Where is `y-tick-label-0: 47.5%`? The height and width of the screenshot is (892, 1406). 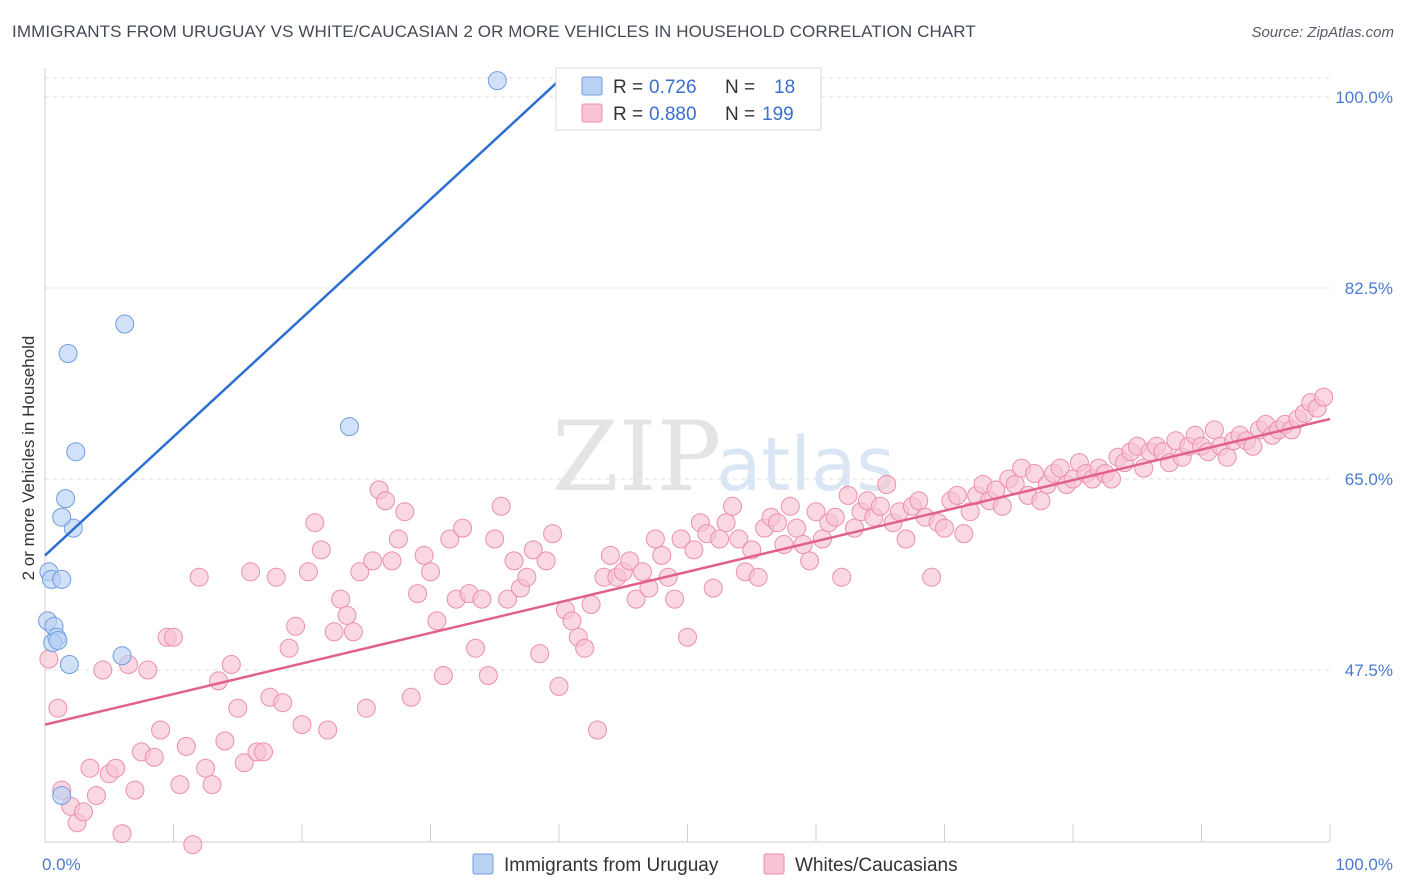
y-tick-label-0: 47.5% is located at coordinates (1369, 670).